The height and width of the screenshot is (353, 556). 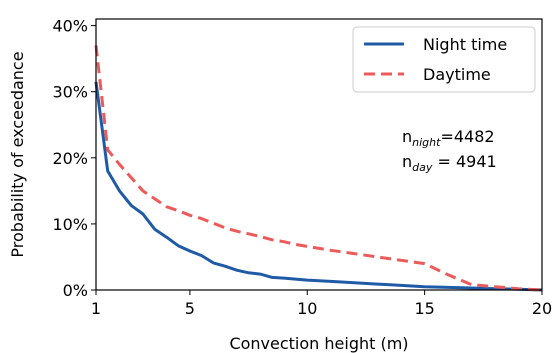 What do you see at coordinates (318, 343) in the screenshot?
I see `x-axis-label: Convection height (m)` at bounding box center [318, 343].